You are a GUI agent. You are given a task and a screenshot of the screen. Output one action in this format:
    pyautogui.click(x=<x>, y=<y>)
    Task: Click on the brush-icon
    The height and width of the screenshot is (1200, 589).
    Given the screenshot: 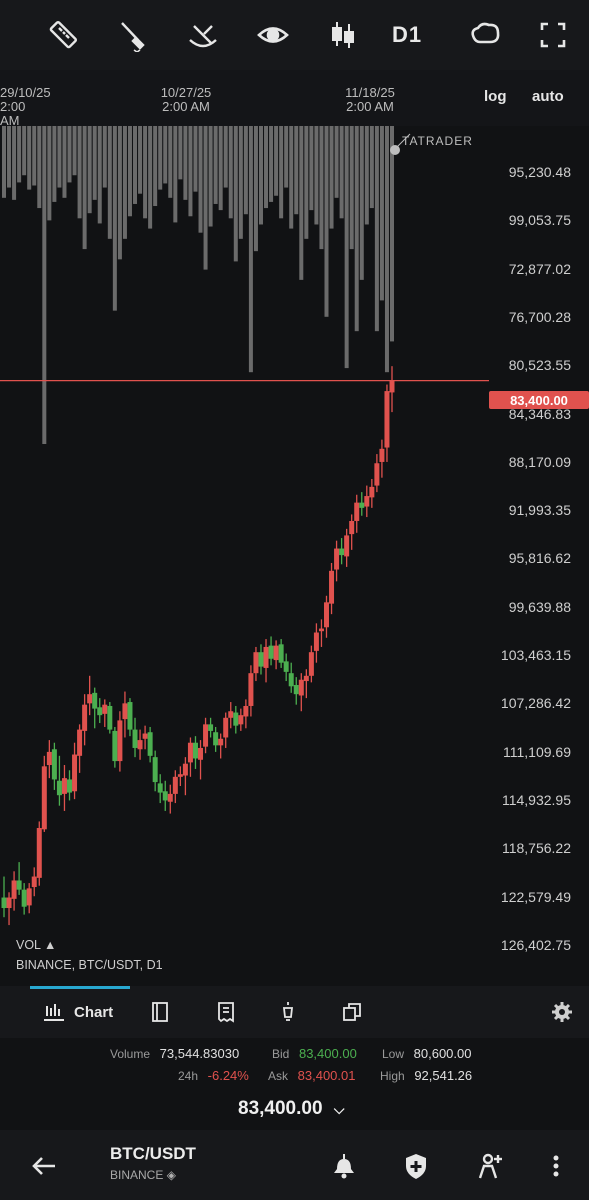 What is the action you would take?
    pyautogui.click(x=131, y=35)
    